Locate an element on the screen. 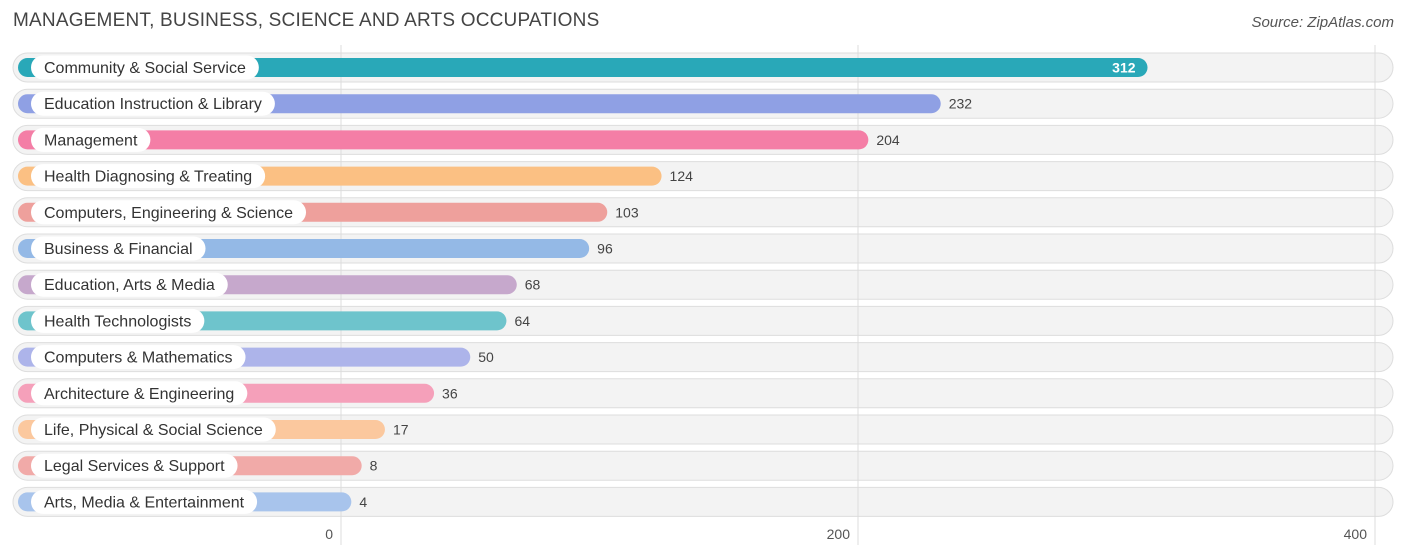  category-label: Business & Financial is located at coordinates (118, 249).